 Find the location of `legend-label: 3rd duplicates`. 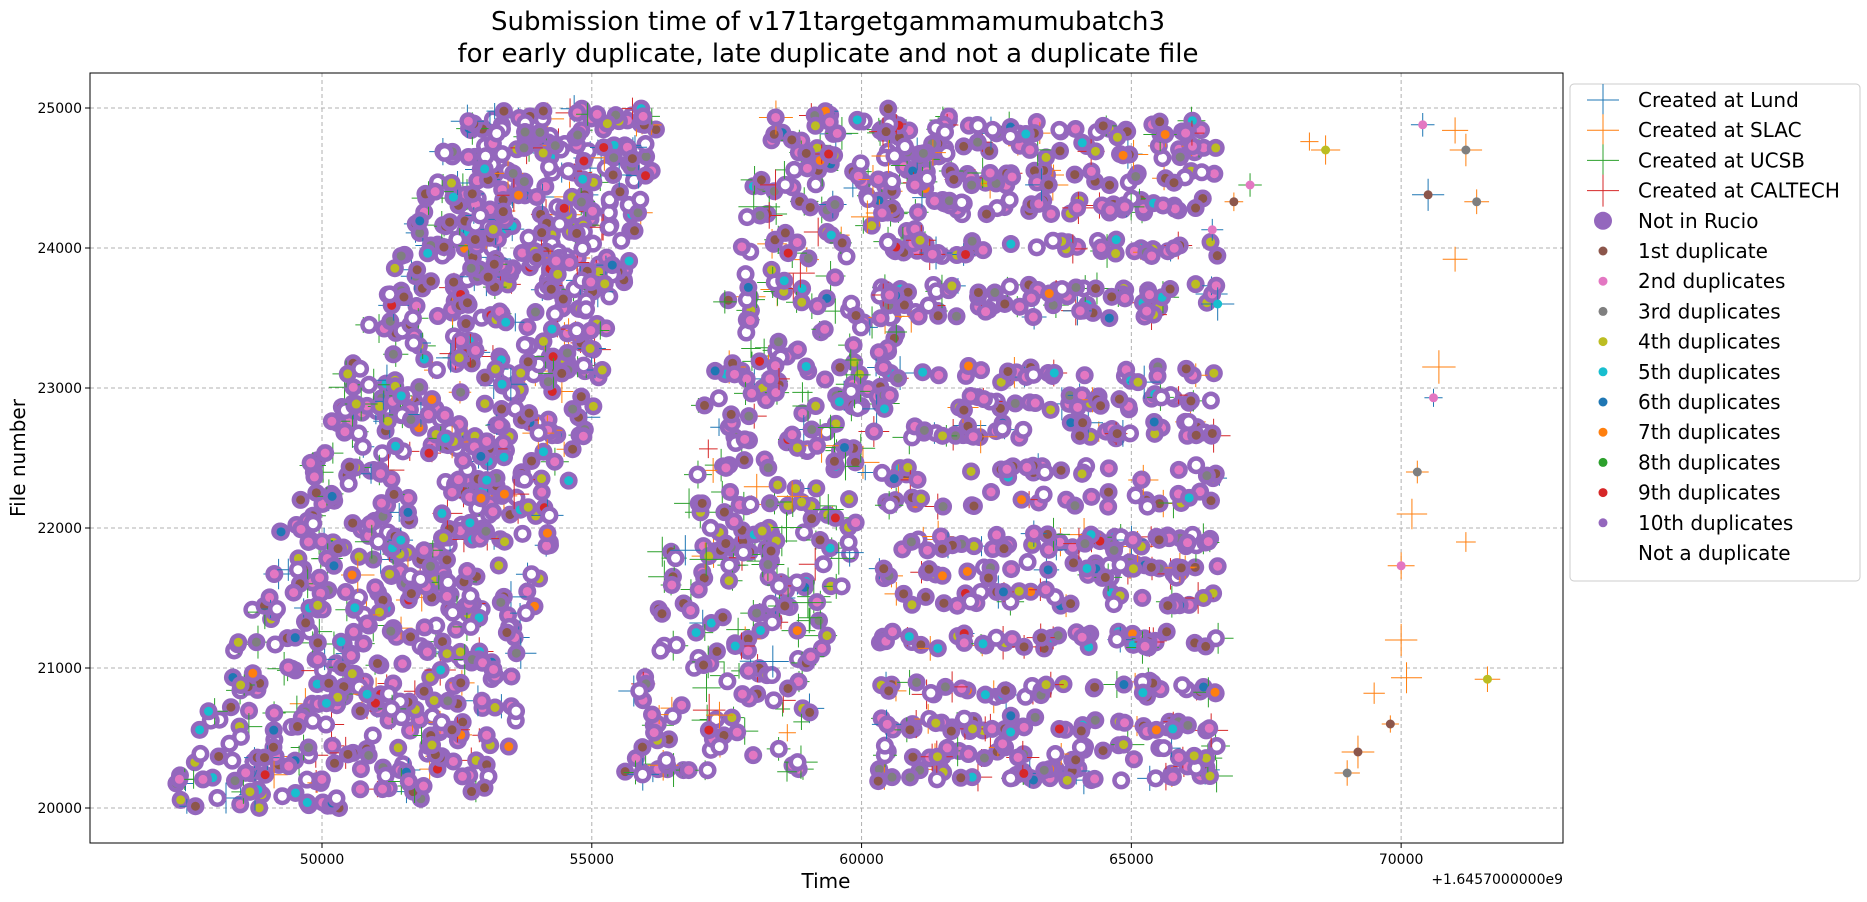

legend-label: 3rd duplicates is located at coordinates (1709, 311).